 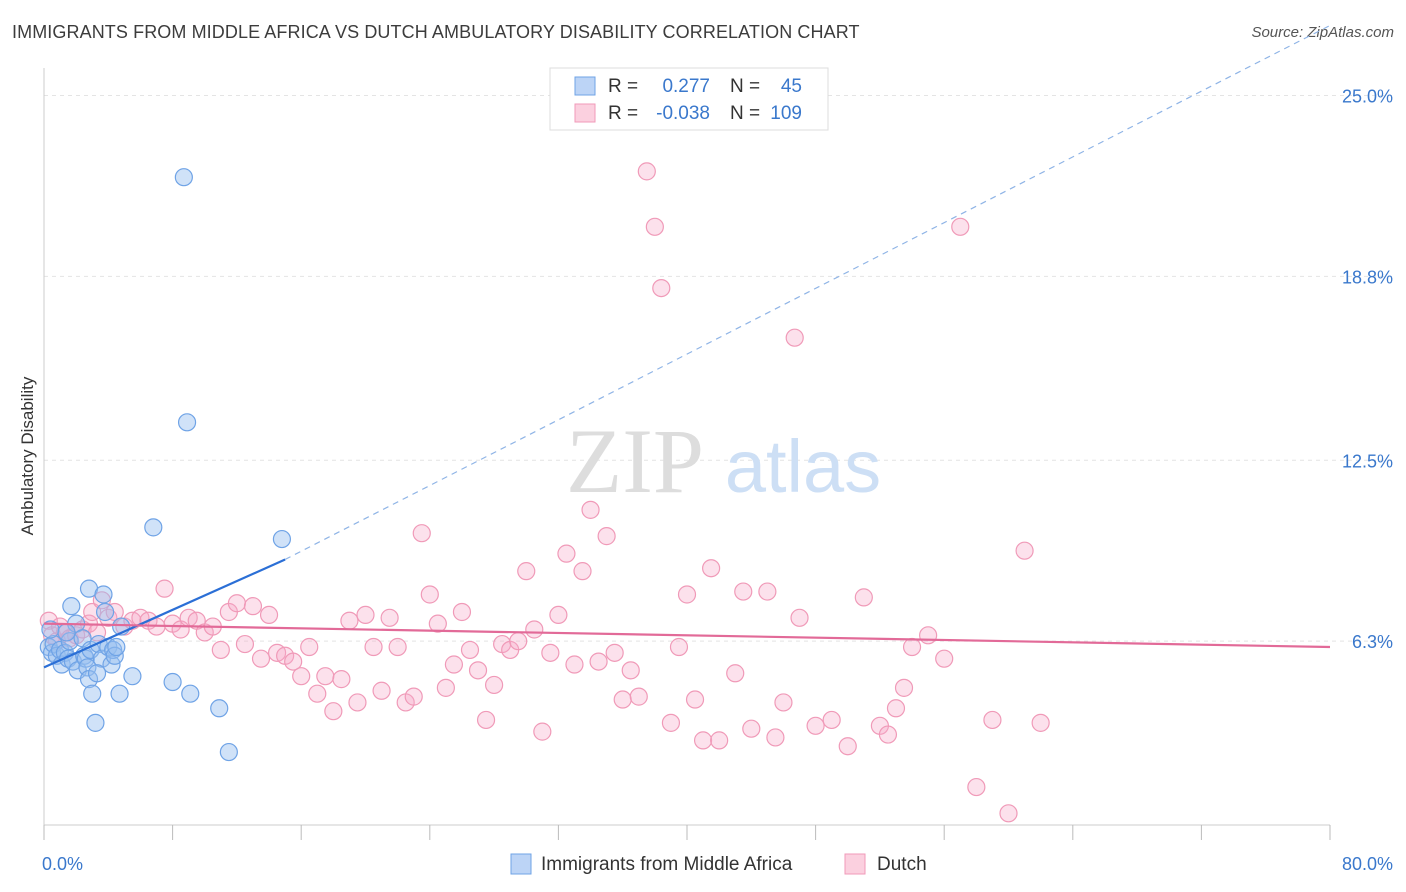 I want to click on legend: Immigrants from Middle Africa Dutch, so click(x=718, y=864).